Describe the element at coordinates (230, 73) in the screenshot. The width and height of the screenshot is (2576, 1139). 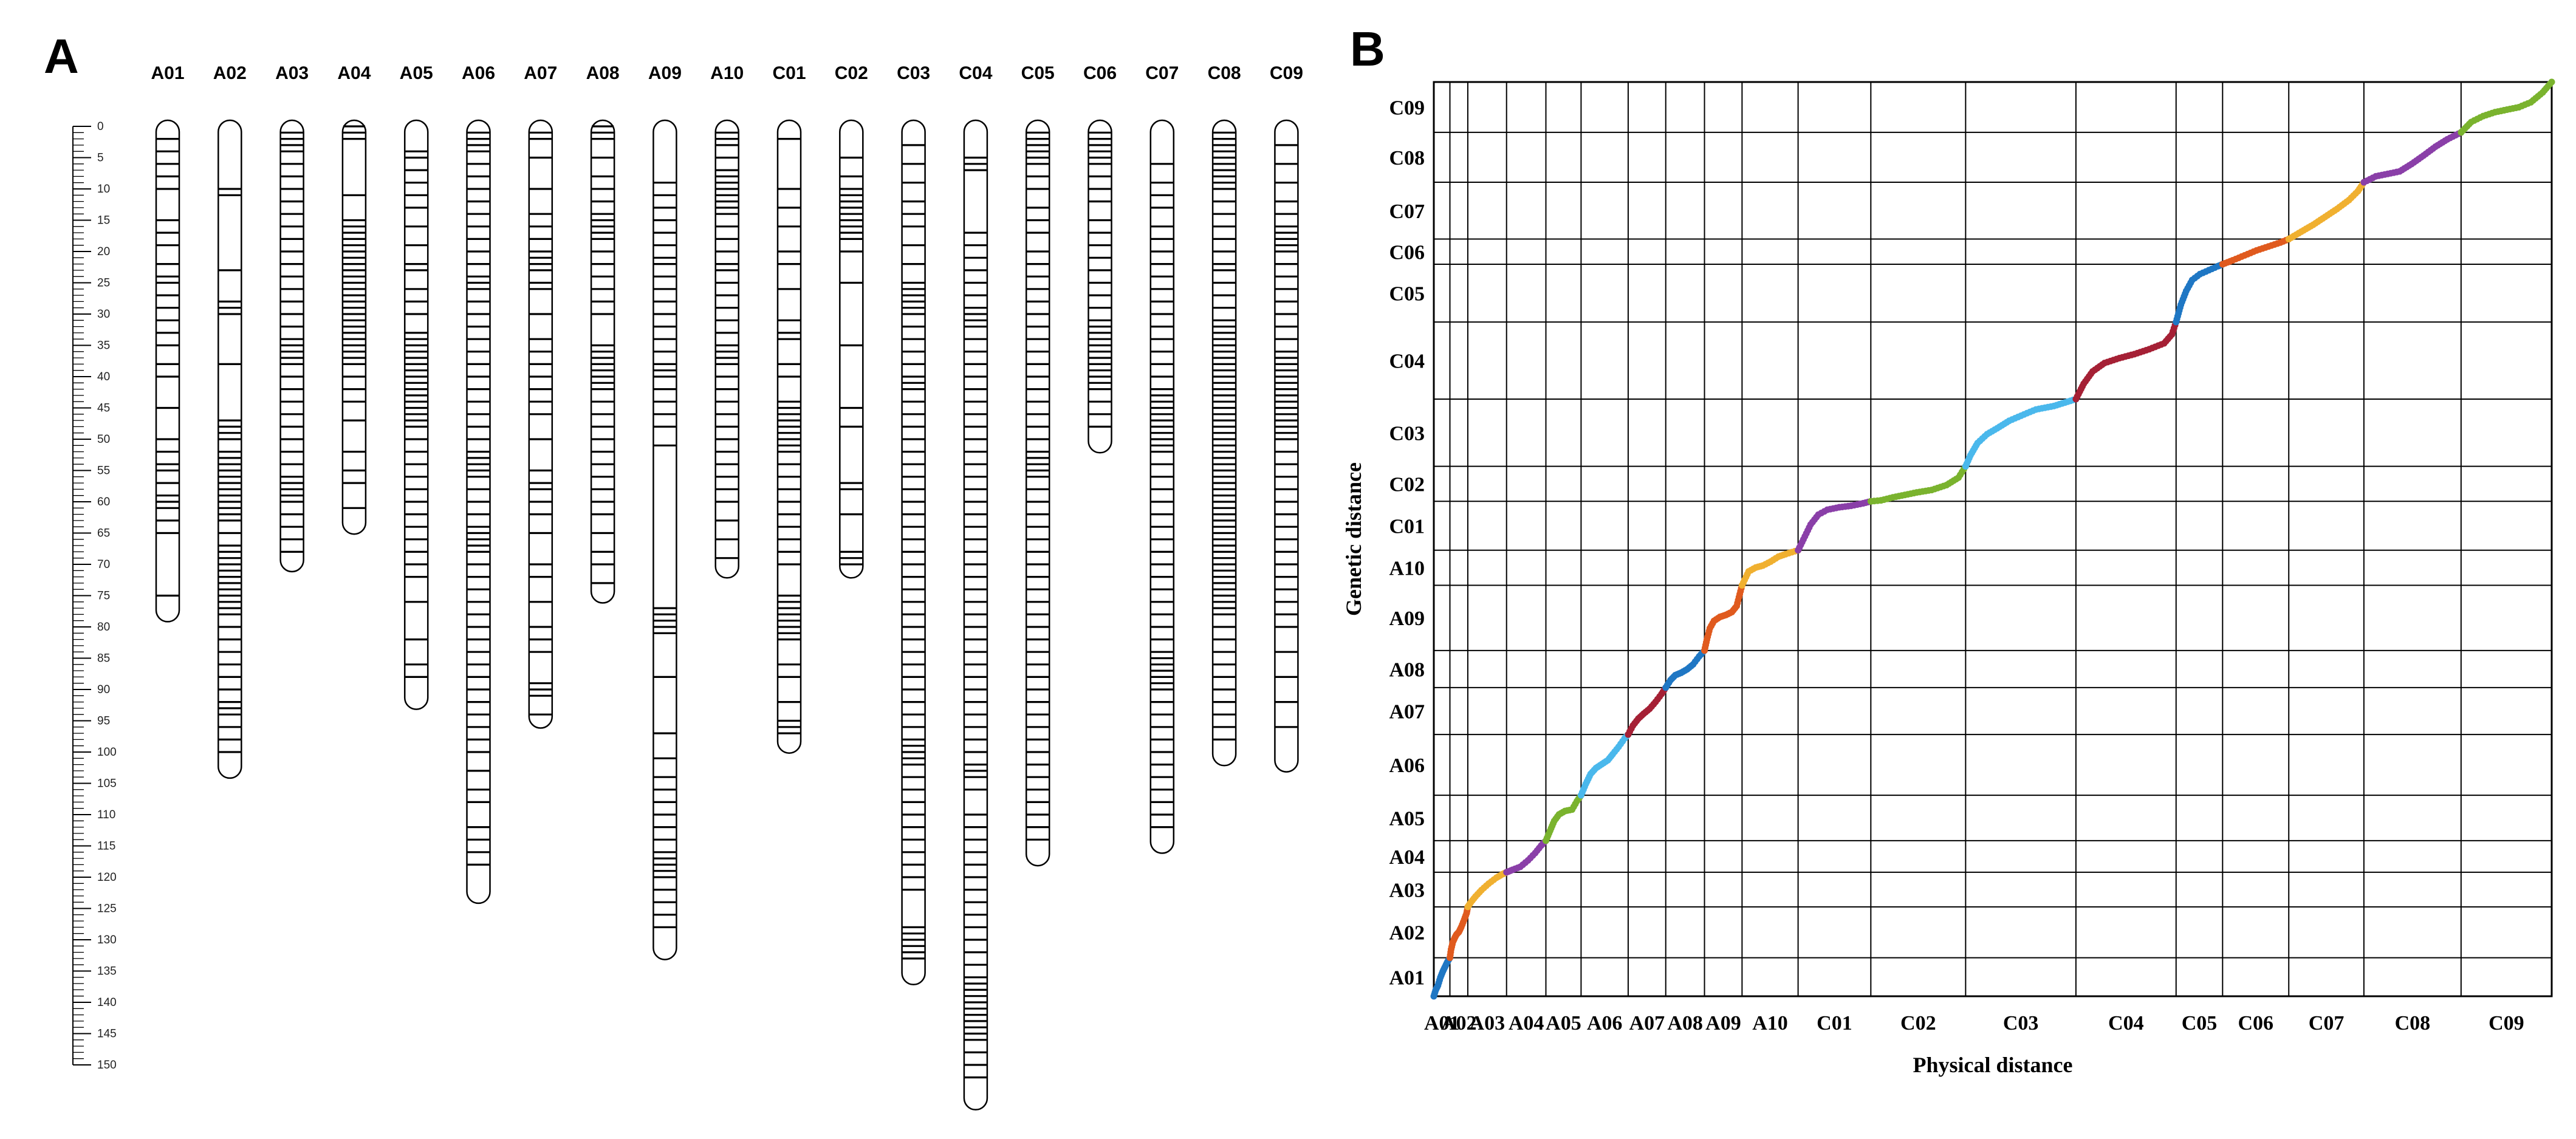
I see `chromosome-label: A02` at that location.